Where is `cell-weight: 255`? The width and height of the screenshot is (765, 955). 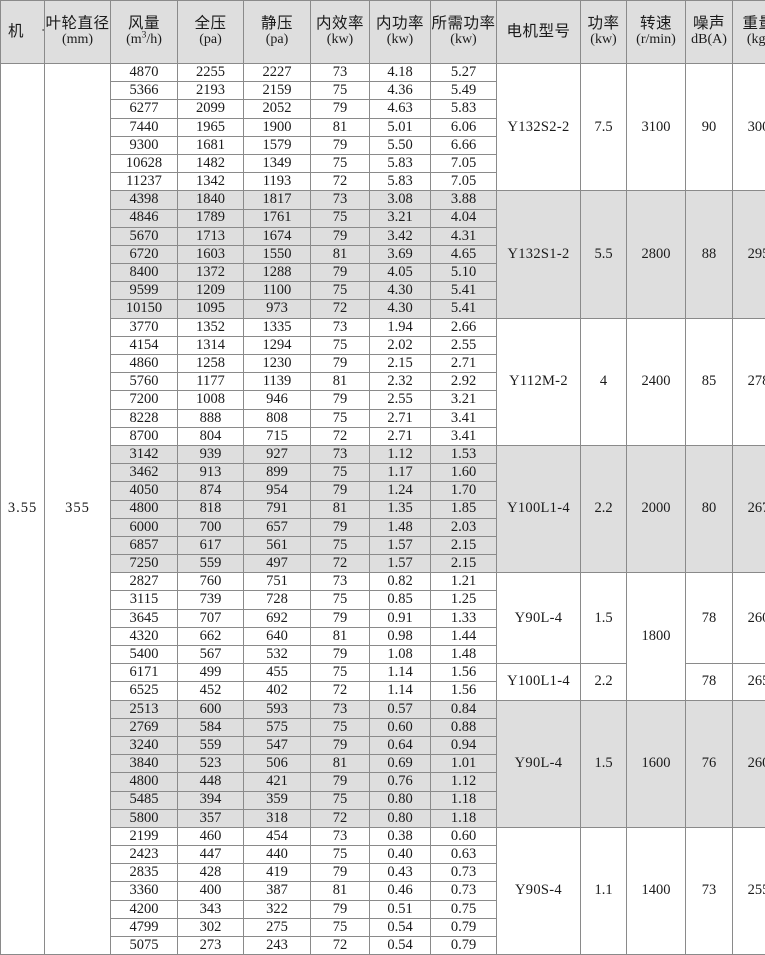 cell-weight: 255 is located at coordinates (749, 890).